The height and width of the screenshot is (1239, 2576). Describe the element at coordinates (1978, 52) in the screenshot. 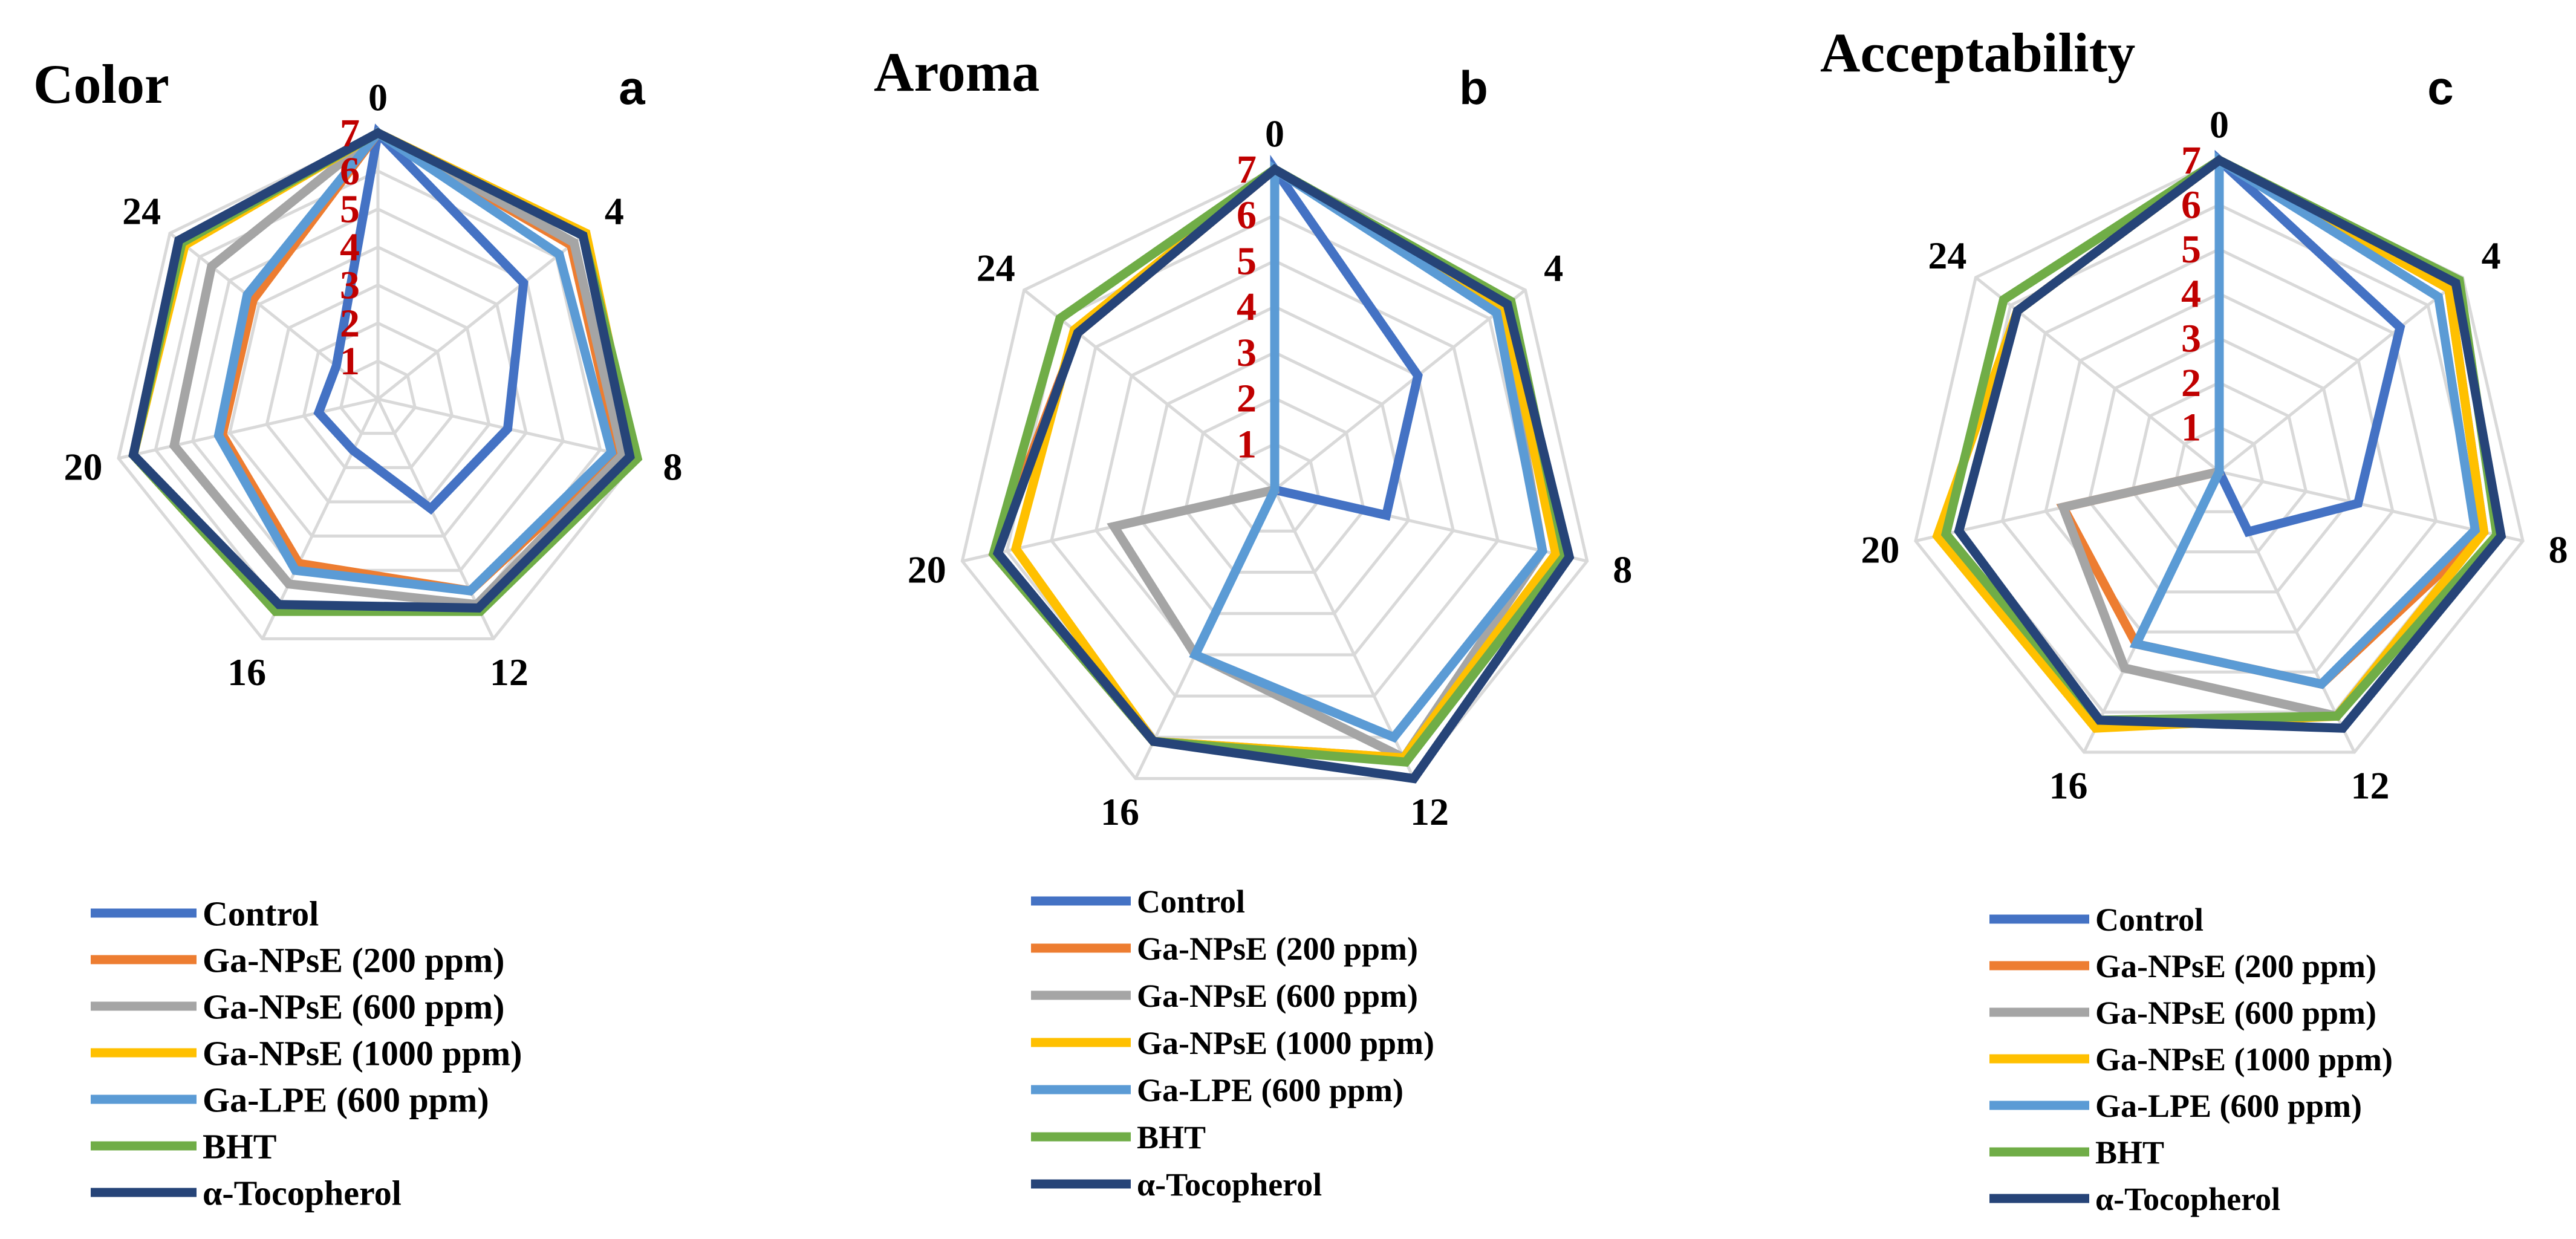

I see `chart-title: Acceptability` at that location.